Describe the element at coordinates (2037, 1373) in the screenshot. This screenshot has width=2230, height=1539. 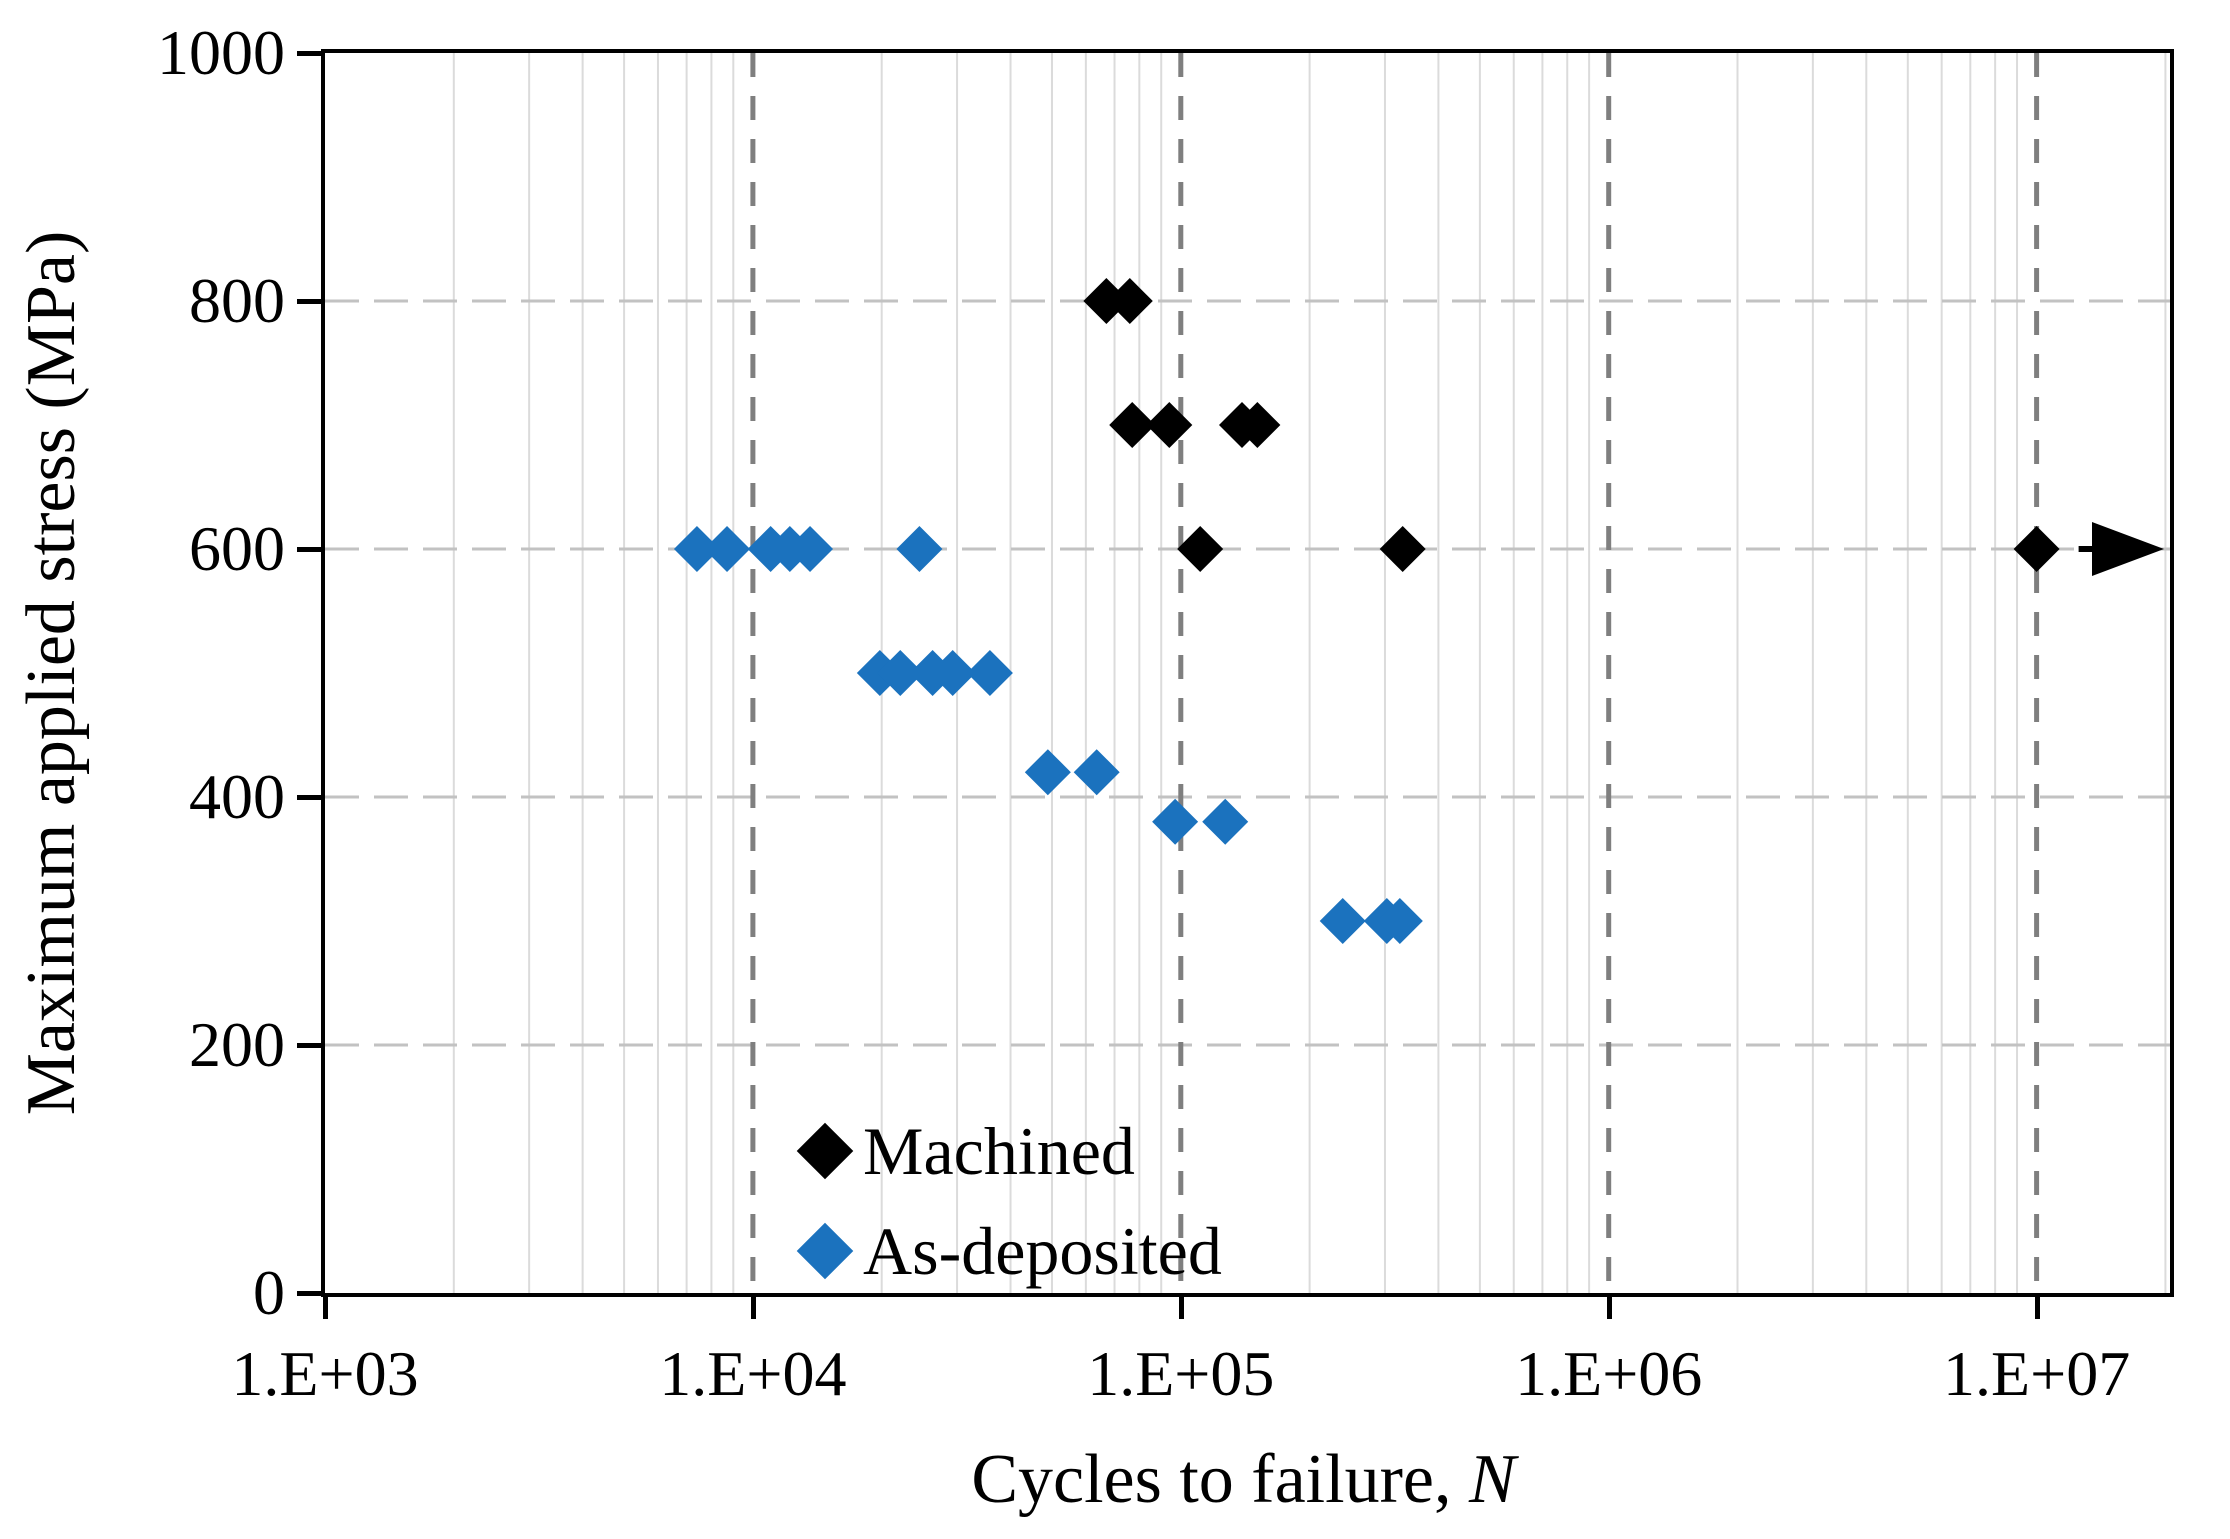
I see `x-axis-tick-label: 1.E+07` at that location.